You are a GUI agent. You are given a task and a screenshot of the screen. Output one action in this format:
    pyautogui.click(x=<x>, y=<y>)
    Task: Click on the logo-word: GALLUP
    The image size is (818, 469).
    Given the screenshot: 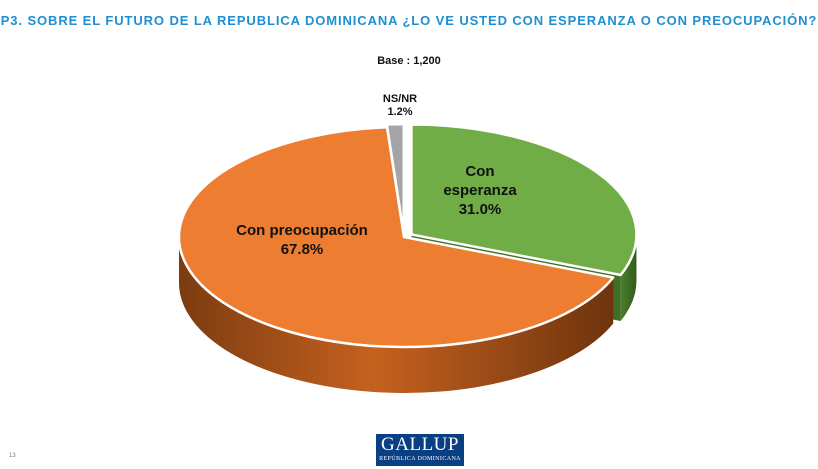 What is the action you would take?
    pyautogui.click(x=420, y=444)
    